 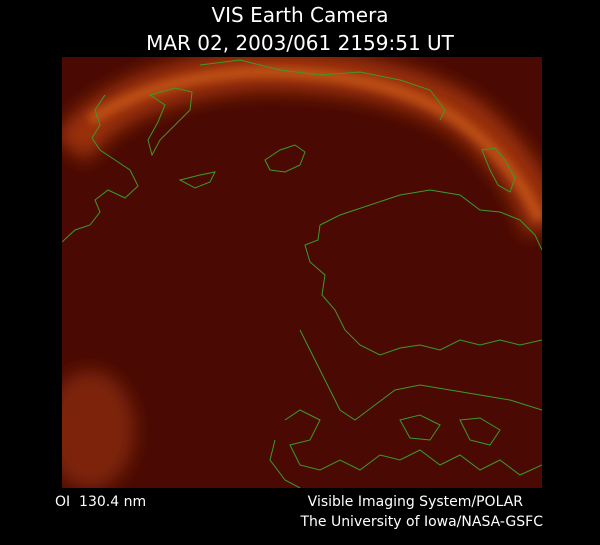 I want to click on title: VIS Earth Camera, so click(x=299, y=15).